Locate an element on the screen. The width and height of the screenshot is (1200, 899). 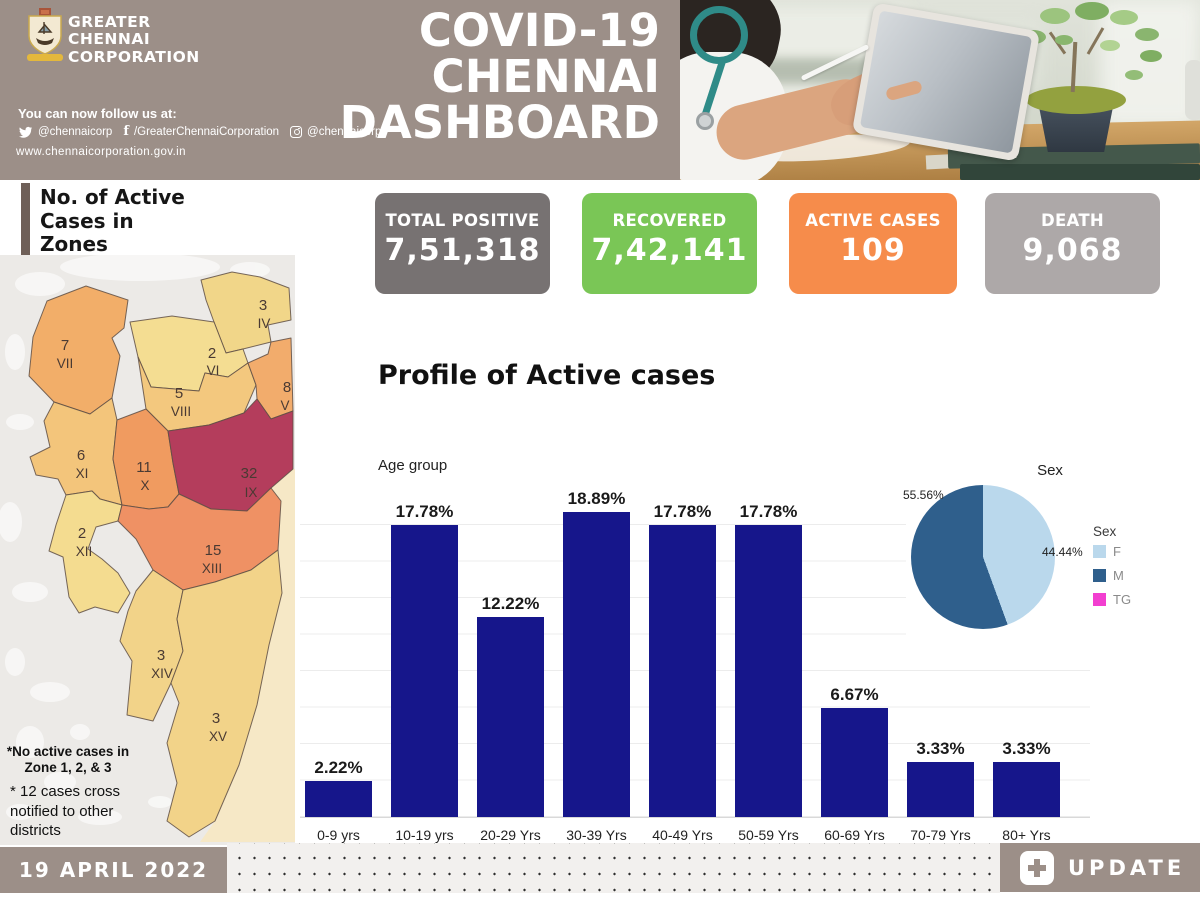
svg-text: V is located at coordinates (284, 405).